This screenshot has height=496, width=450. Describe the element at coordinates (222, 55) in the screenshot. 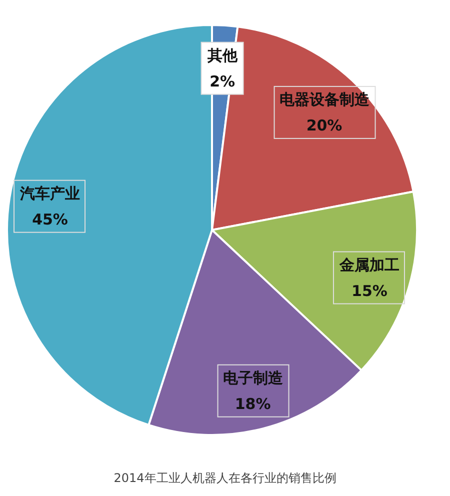

I see `slice-label: 其他` at that location.